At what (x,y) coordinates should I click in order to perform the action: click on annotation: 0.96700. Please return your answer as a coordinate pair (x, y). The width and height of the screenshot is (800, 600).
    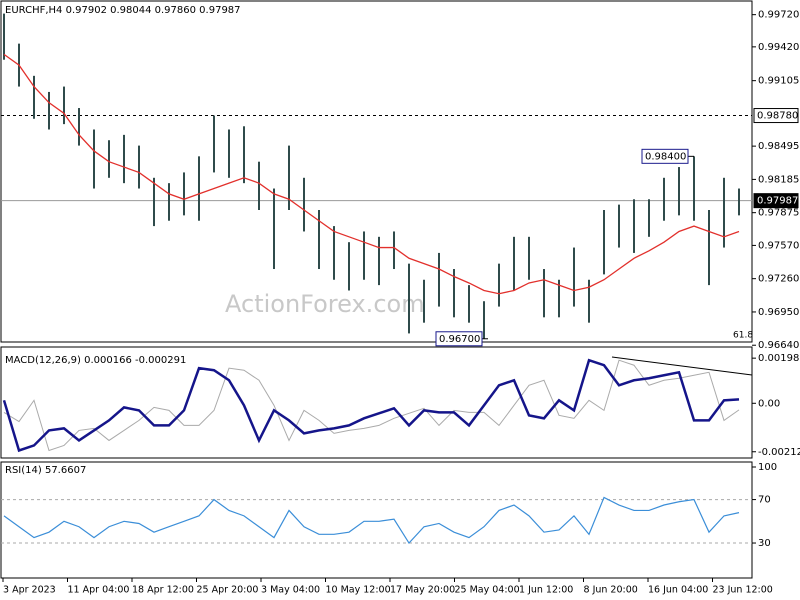
    Looking at the image, I should click on (459, 339).